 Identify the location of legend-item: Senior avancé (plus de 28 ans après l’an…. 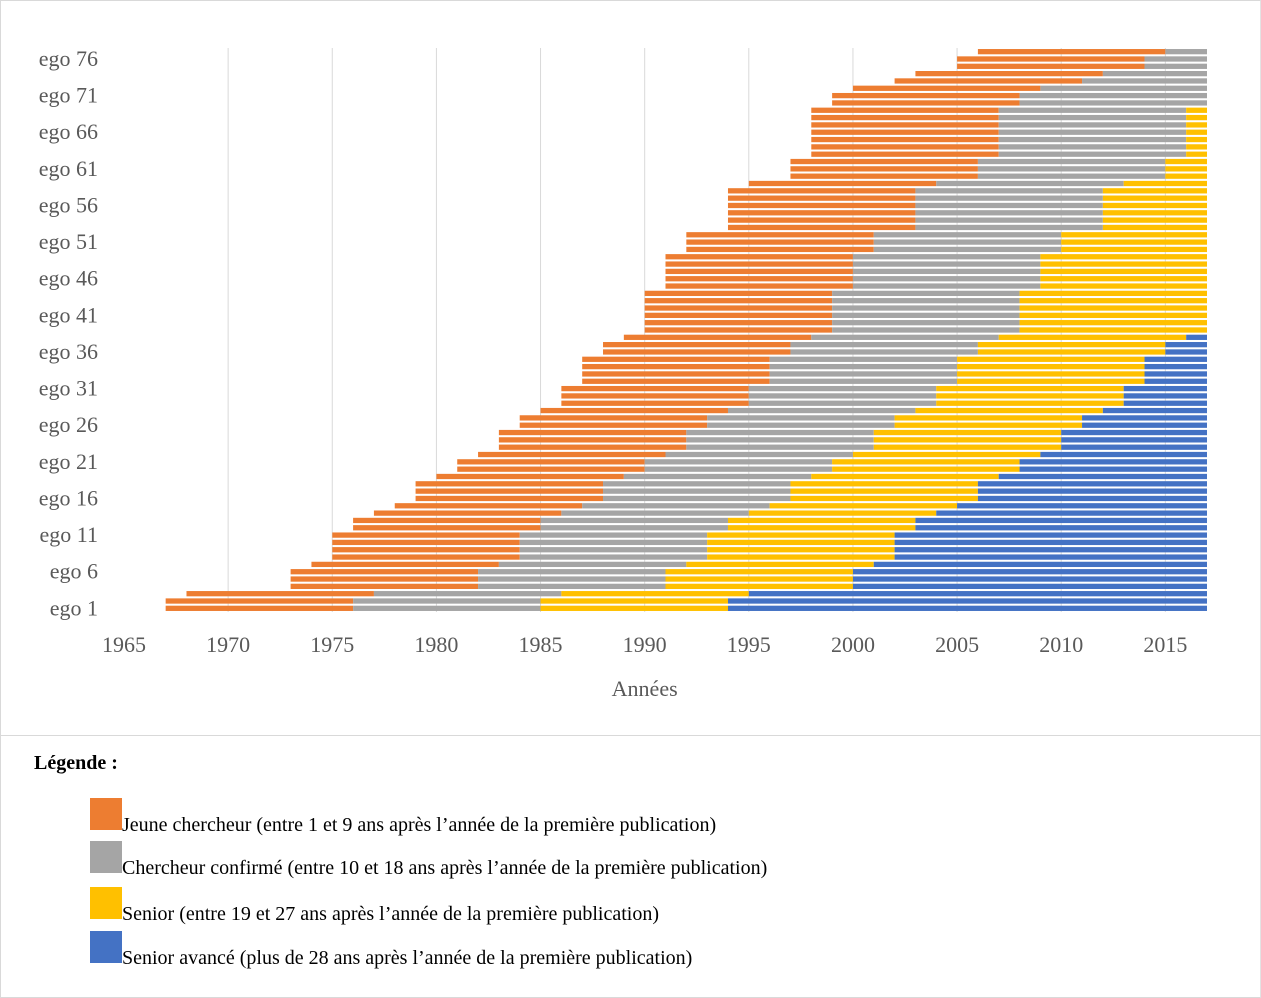
(640, 951).